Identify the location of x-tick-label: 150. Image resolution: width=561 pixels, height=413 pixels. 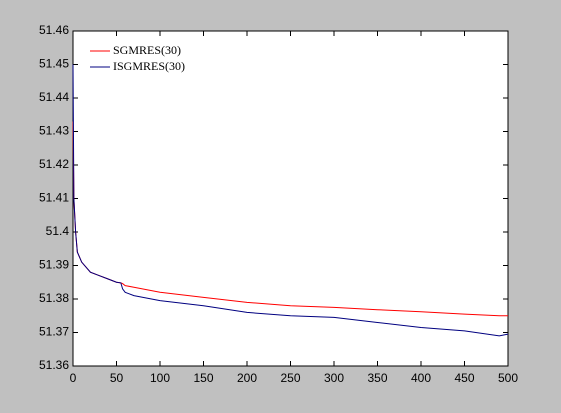
(203, 378).